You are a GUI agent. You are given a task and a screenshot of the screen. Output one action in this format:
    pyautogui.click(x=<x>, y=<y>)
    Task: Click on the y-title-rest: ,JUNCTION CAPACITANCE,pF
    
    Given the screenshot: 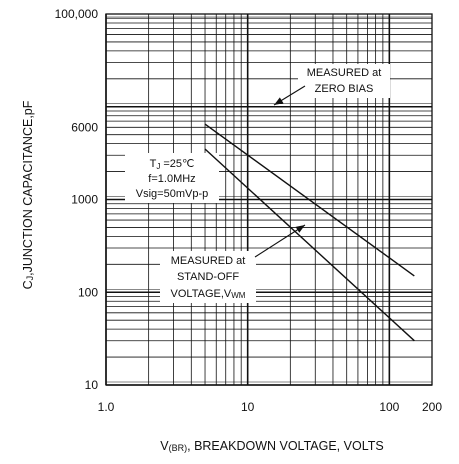 What is the action you would take?
    pyautogui.click(x=28, y=188)
    